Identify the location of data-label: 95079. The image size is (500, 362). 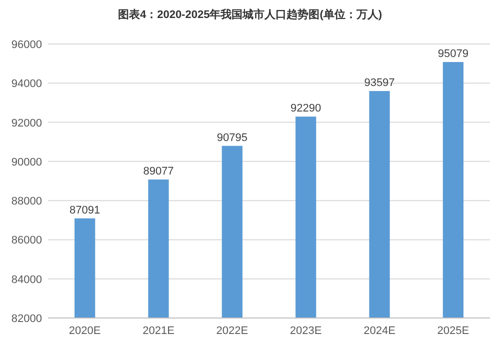
(453, 54).